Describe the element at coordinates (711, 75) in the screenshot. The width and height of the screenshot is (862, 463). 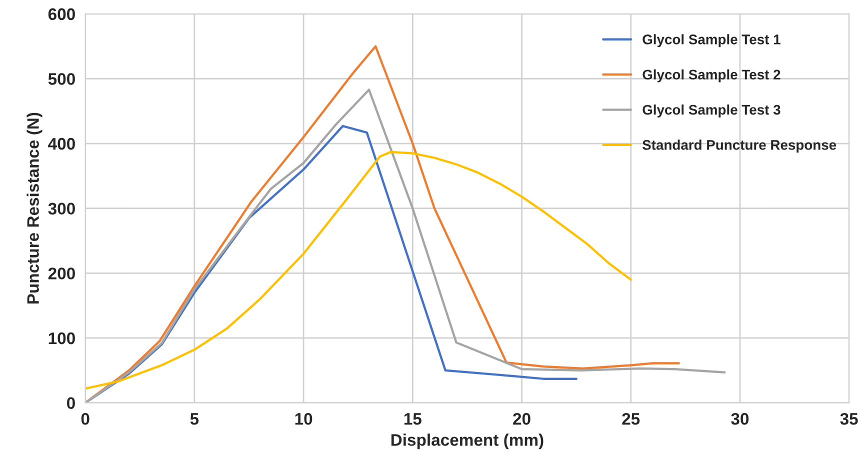
I see `legend-label: Glycol Sample Test 2` at that location.